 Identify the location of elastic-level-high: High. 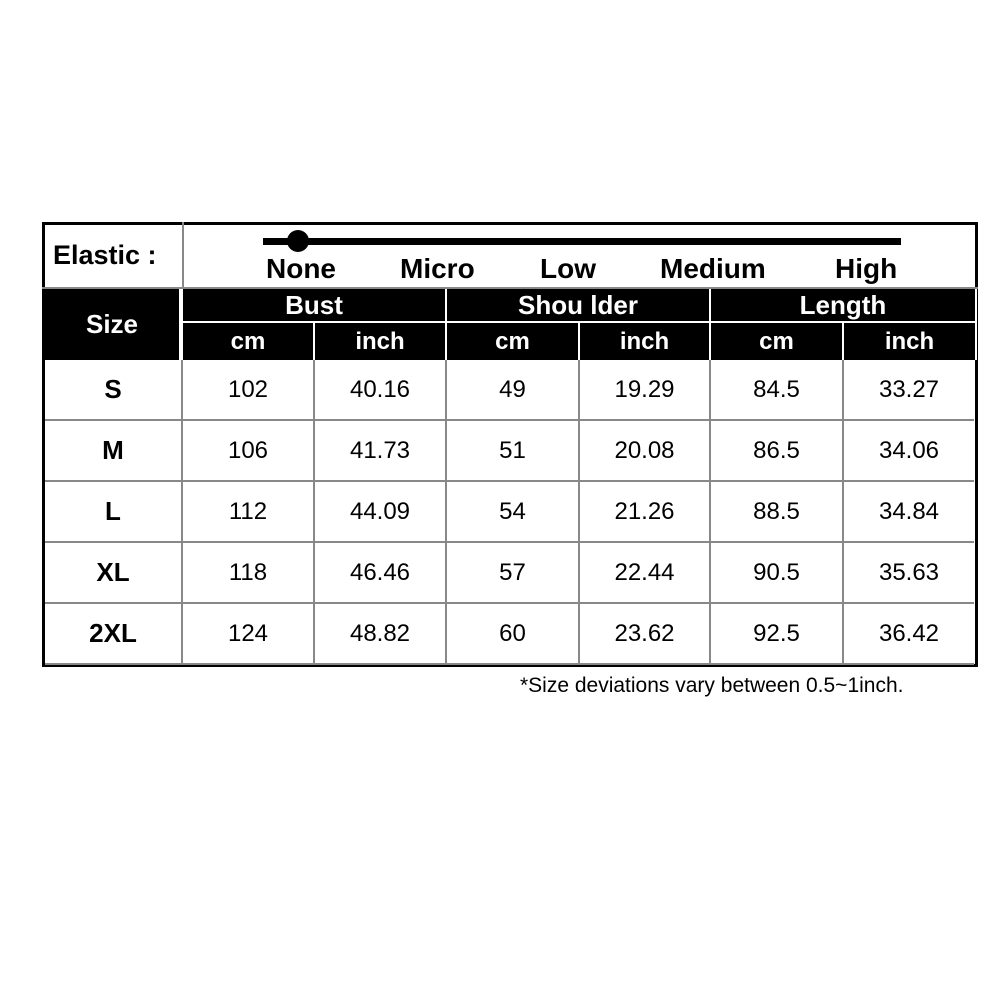
(866, 268).